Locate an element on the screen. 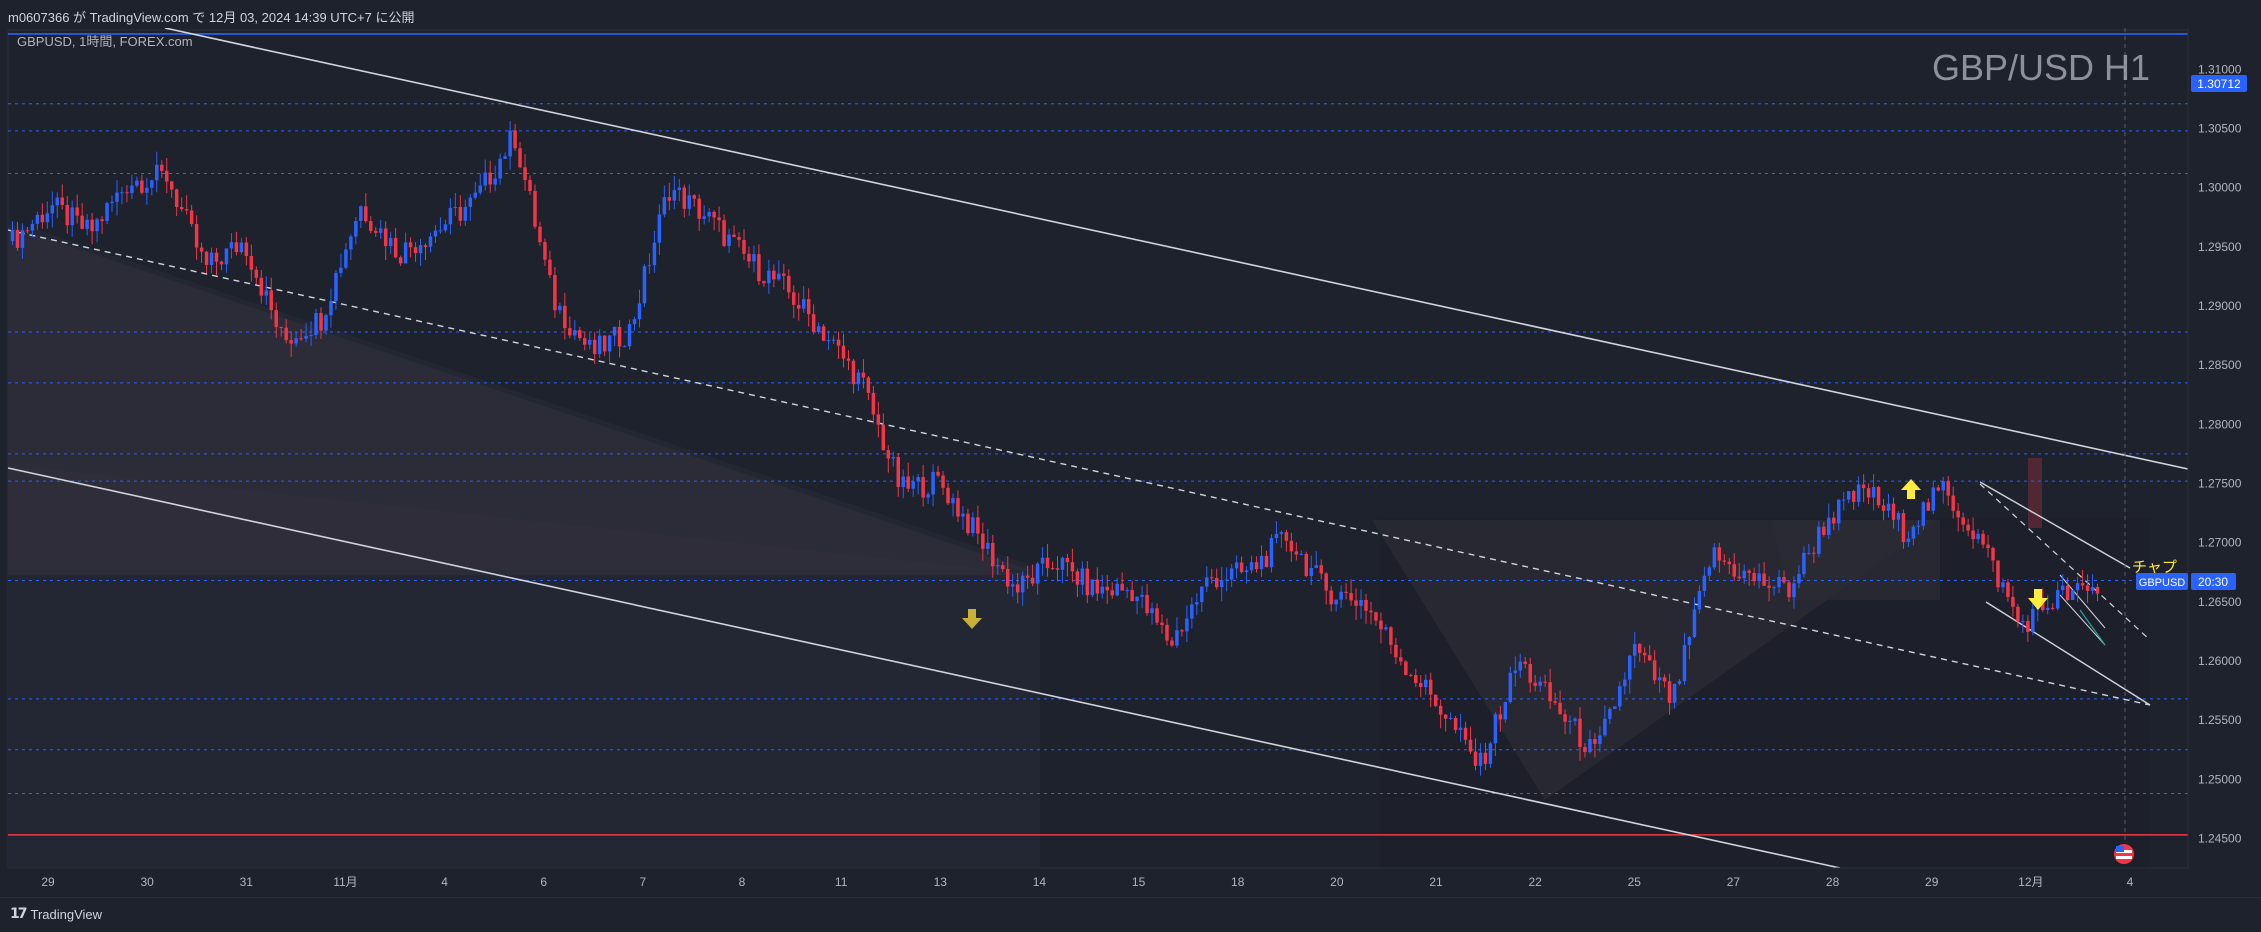  symbol-watermark: GBP/USD H1 is located at coordinates (2041, 67).